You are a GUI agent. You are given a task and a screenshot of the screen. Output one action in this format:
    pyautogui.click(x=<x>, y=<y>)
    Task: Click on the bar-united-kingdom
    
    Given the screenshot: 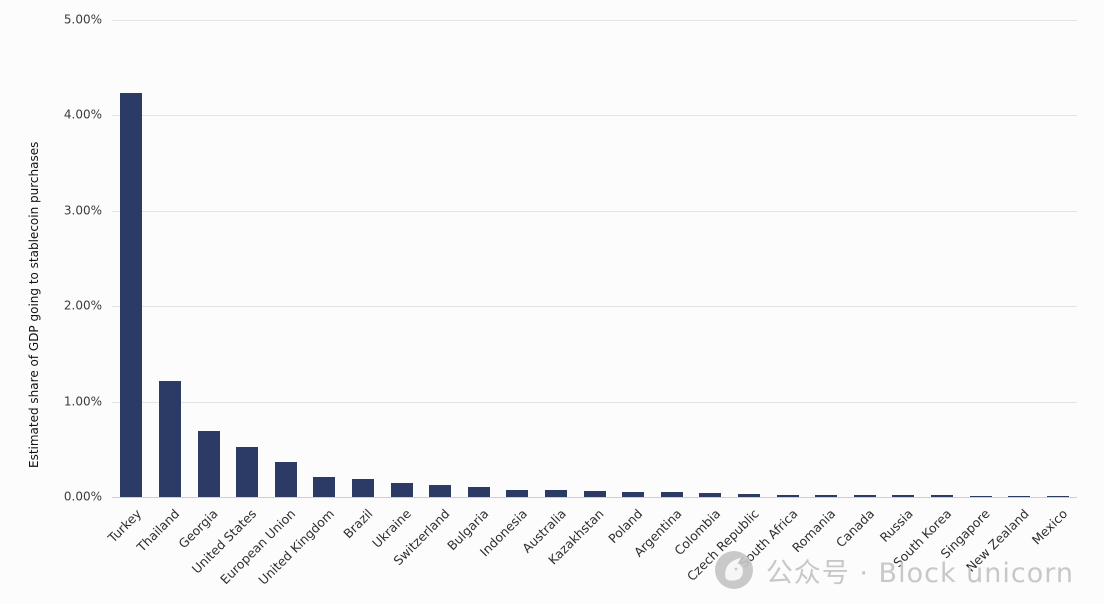 What is the action you would take?
    pyautogui.click(x=324, y=486)
    